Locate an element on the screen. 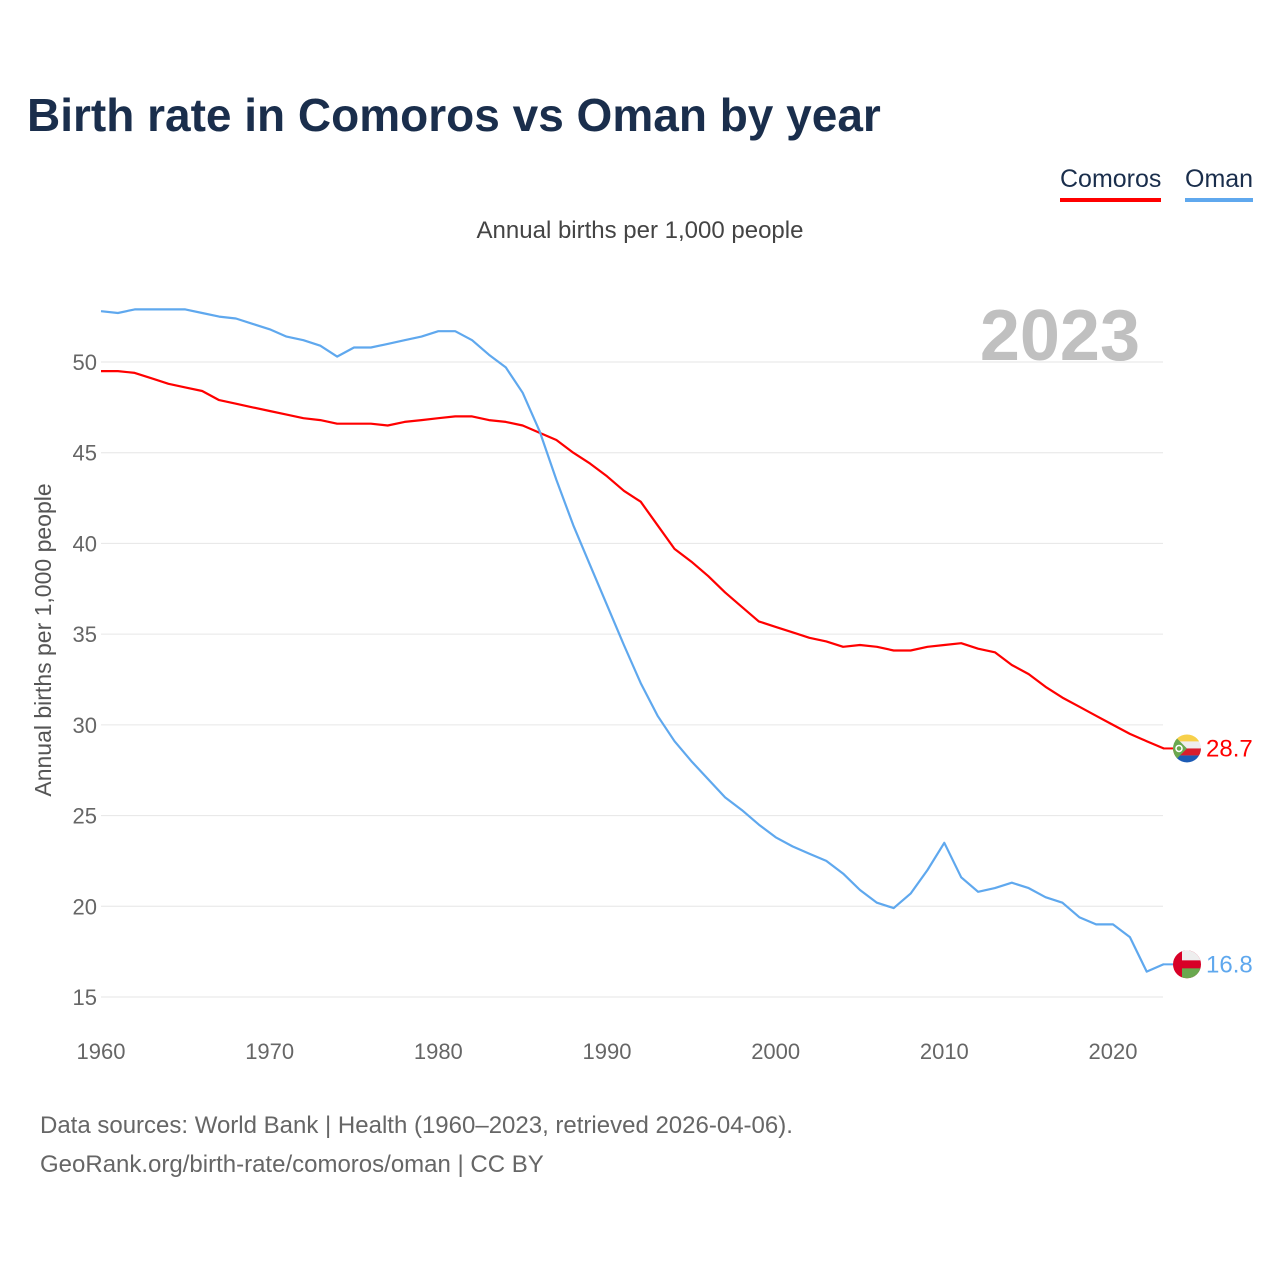 This screenshot has height=1280, width=1280. y-tick-label: 45 is located at coordinates (85, 453).